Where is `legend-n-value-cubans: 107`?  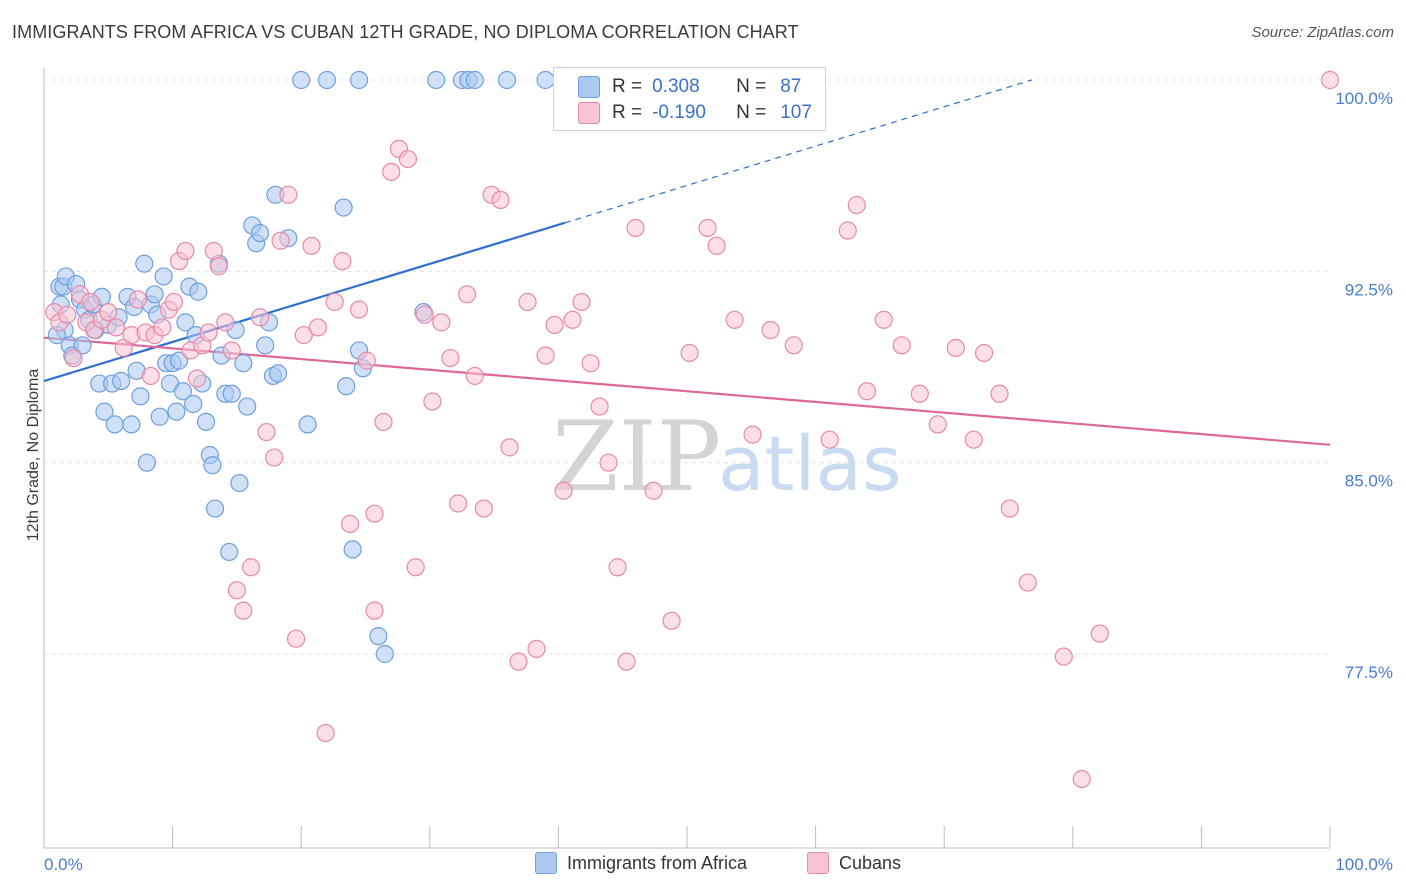
legend-n-value-cubans: 107 is located at coordinates (796, 112).